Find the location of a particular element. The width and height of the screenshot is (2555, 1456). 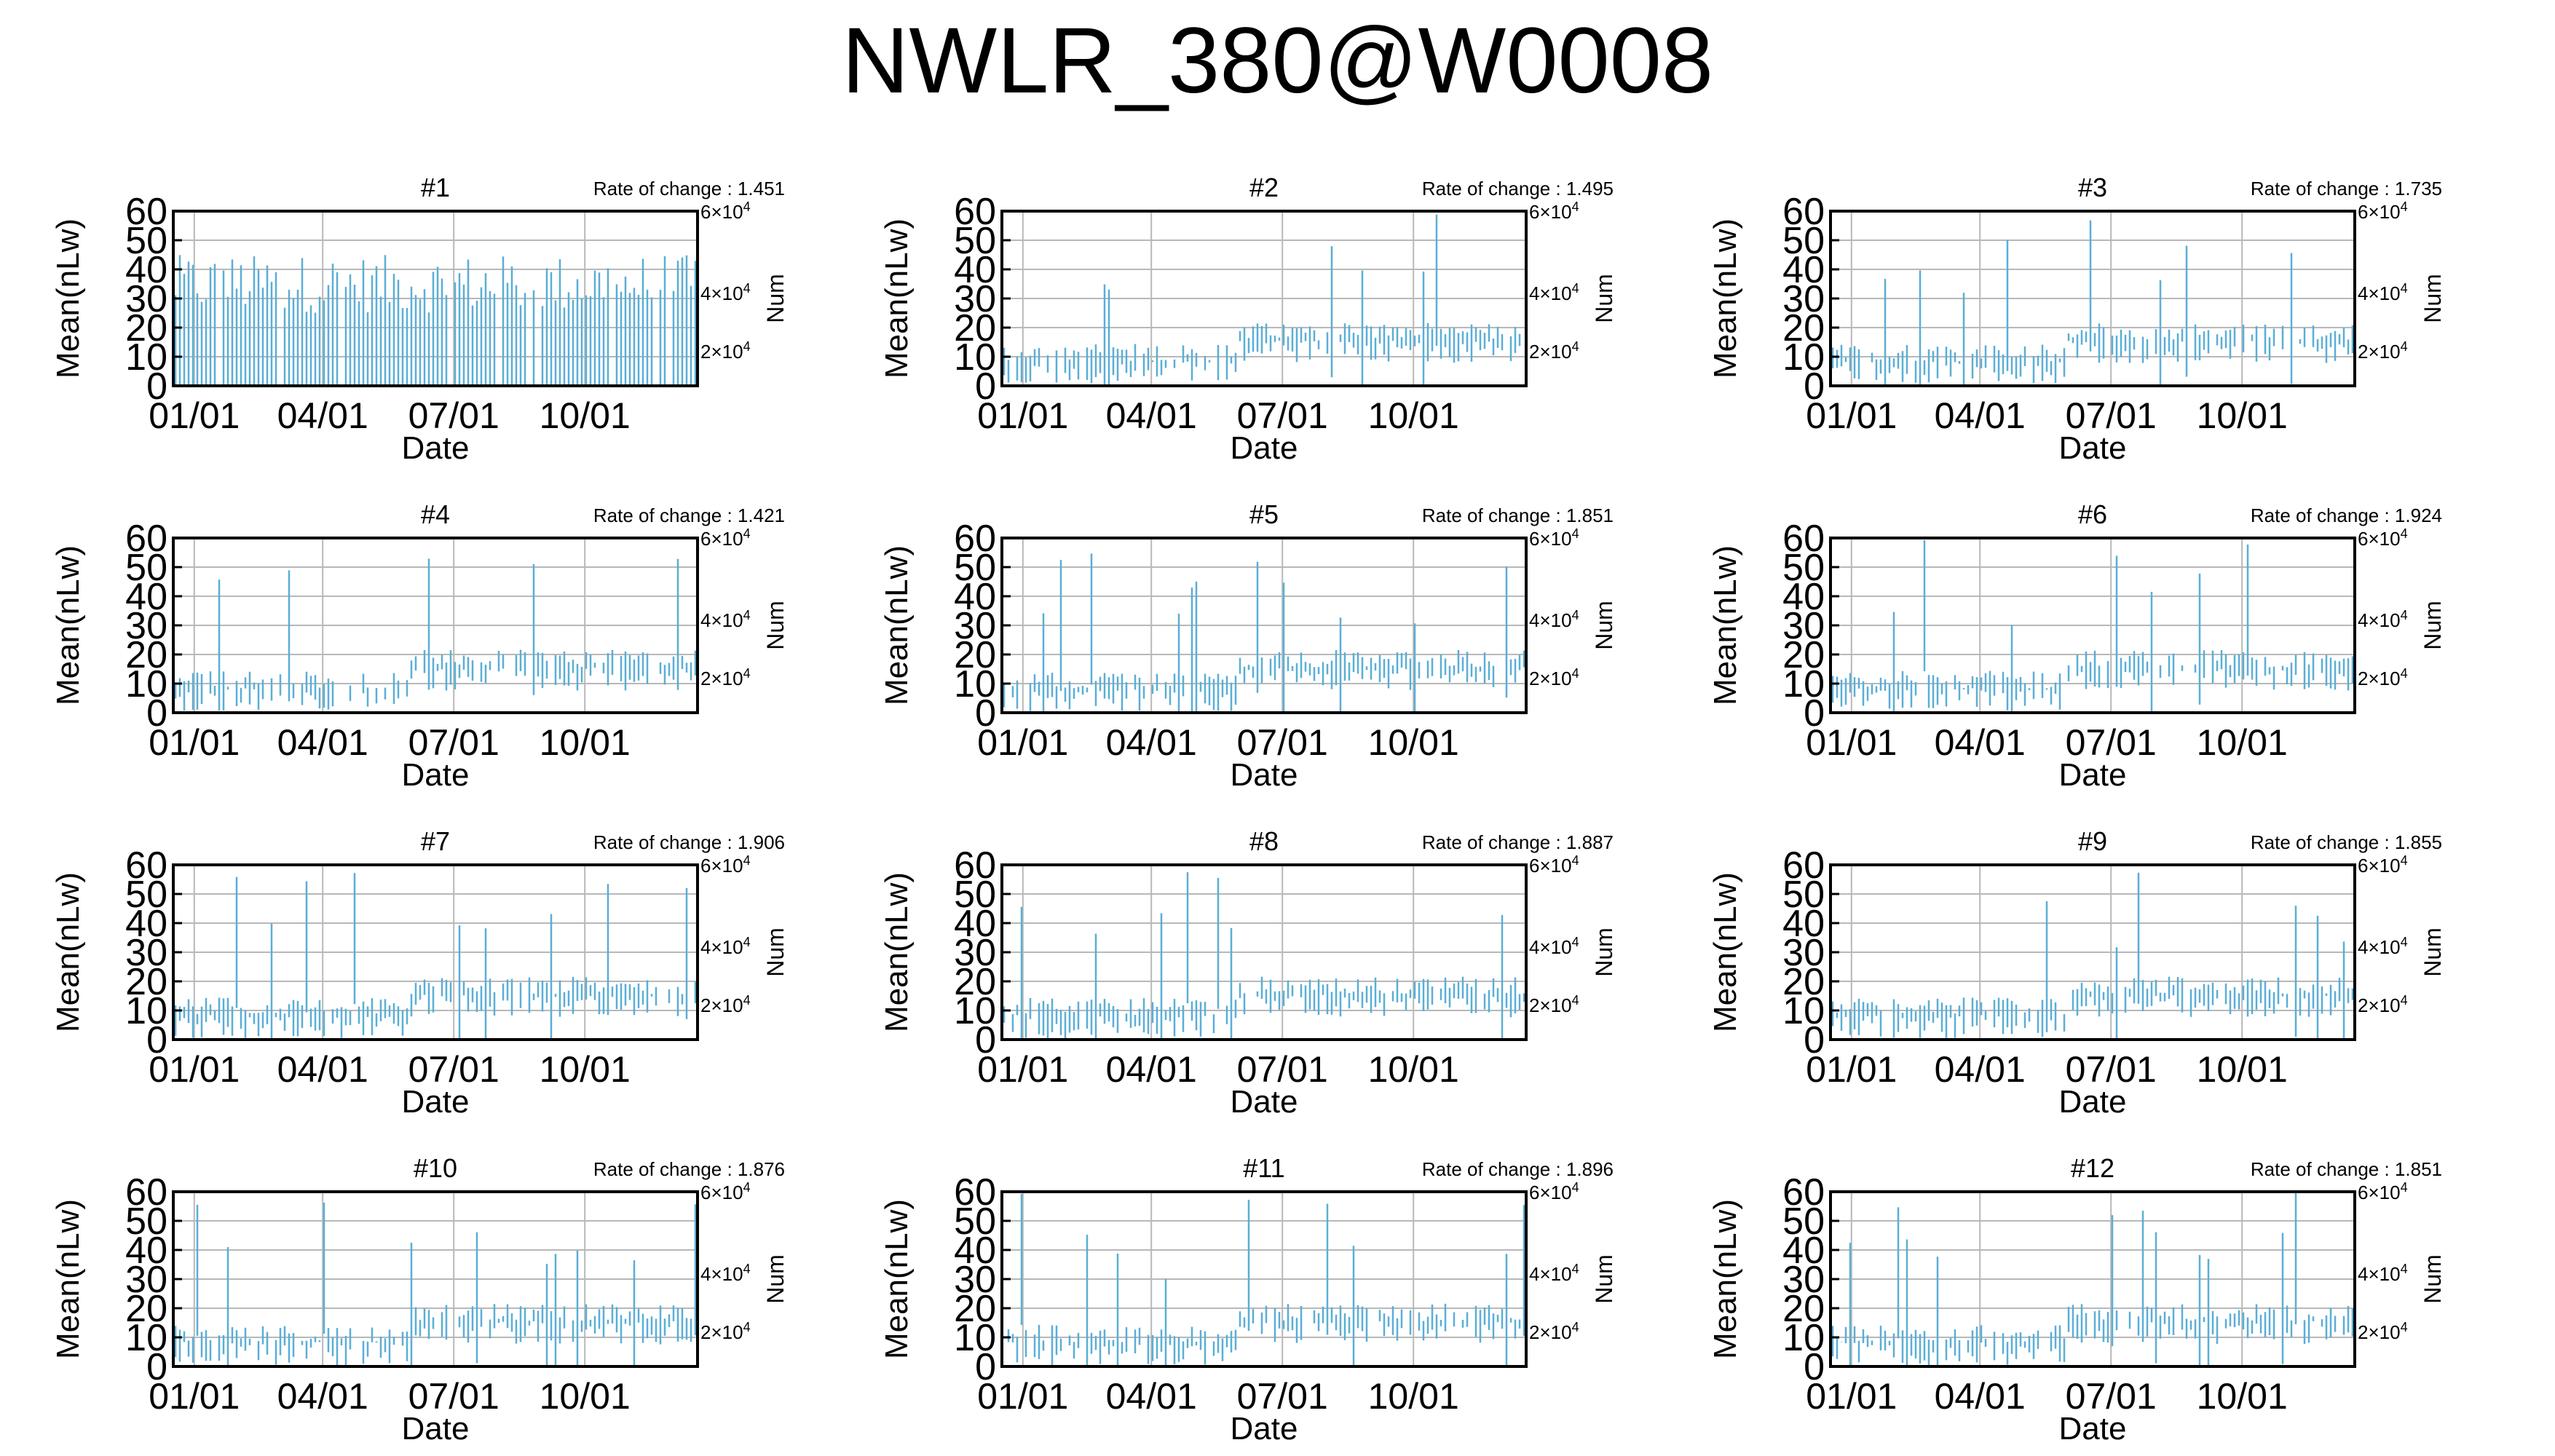

panel-title: #8 is located at coordinates (1264, 841).